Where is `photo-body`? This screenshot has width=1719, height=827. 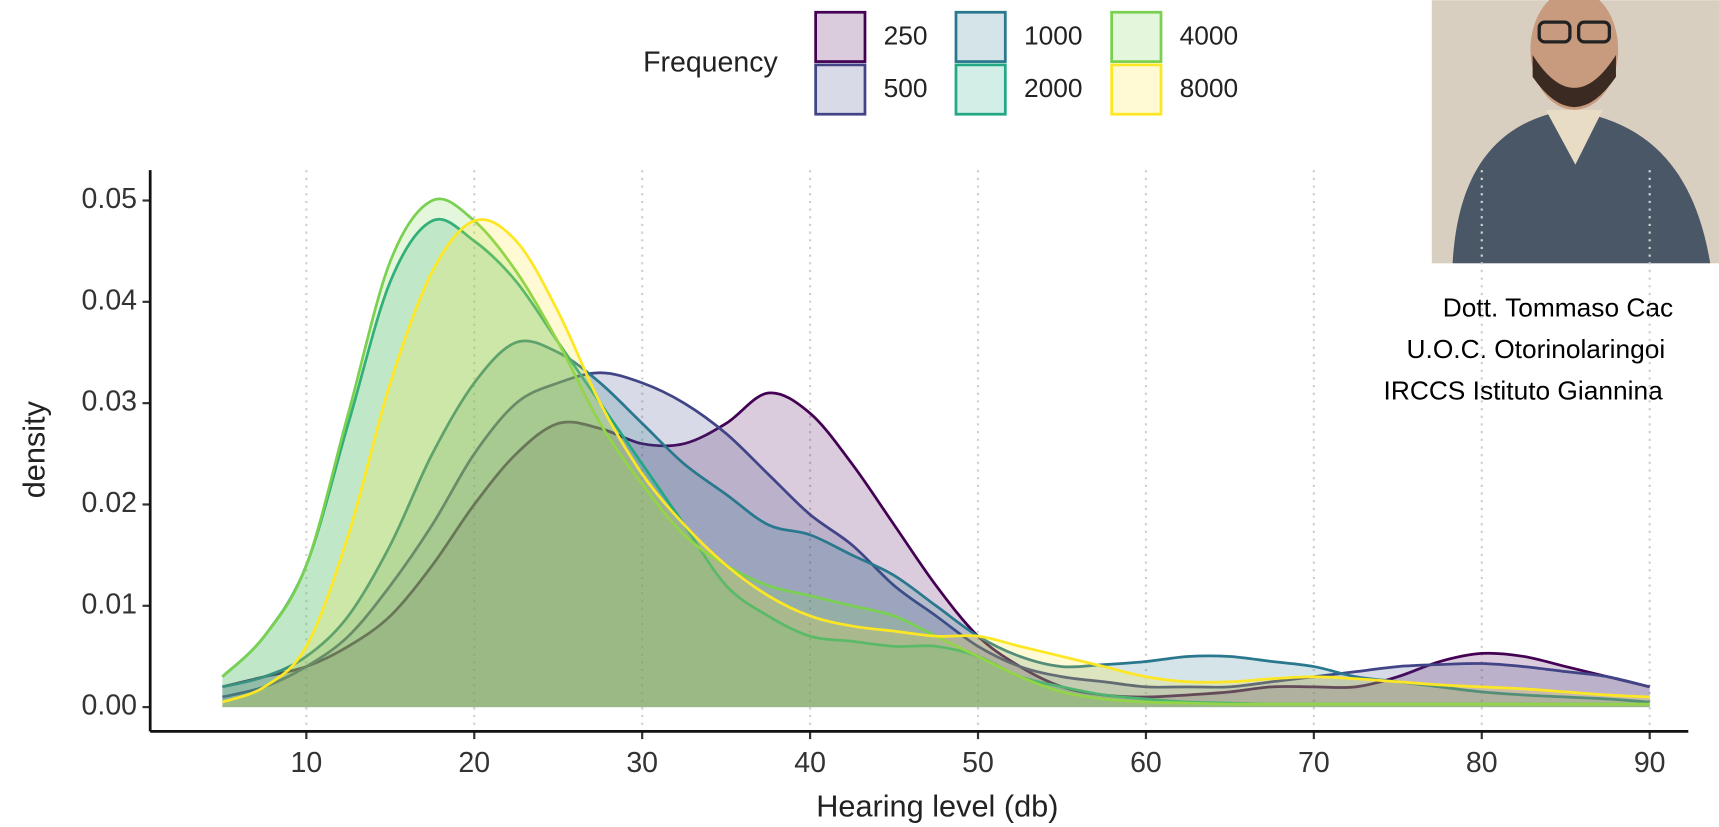
photo-body is located at coordinates (1581, 186).